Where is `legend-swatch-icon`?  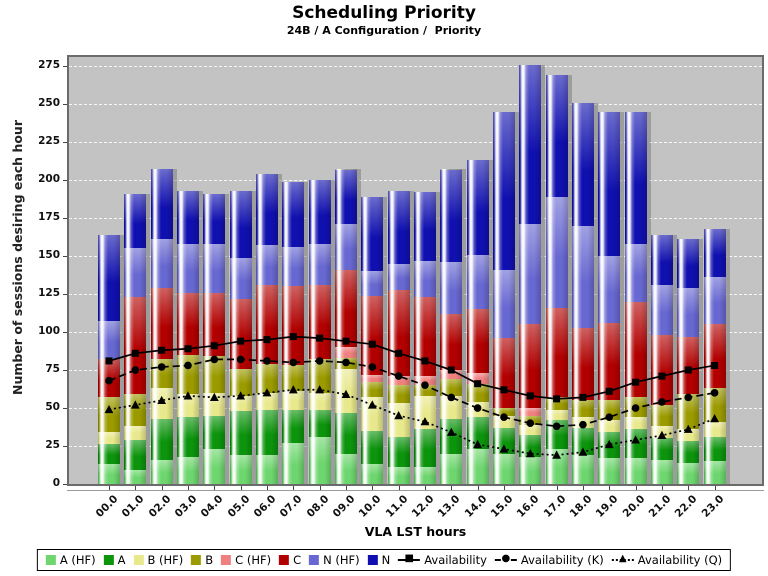 legend-swatch-icon is located at coordinates (138, 560).